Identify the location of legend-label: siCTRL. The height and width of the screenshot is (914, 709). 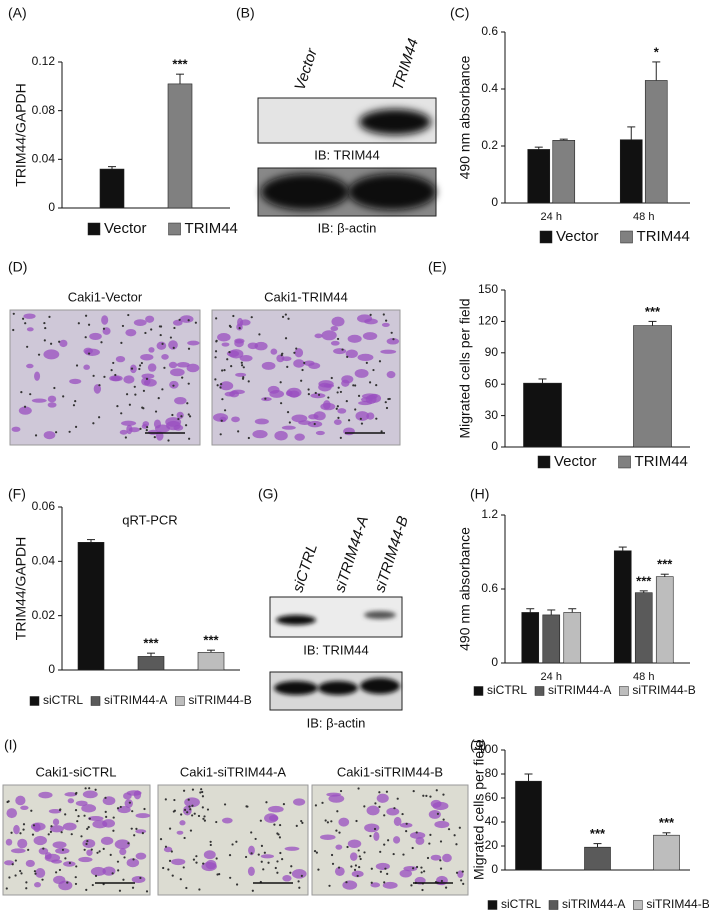
(63, 700).